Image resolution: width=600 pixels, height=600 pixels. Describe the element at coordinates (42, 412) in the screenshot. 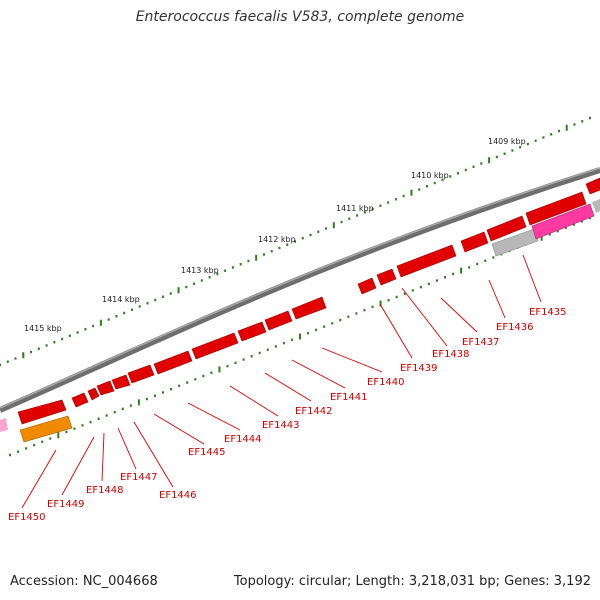

I see `gene-arrow-ef1450` at that location.